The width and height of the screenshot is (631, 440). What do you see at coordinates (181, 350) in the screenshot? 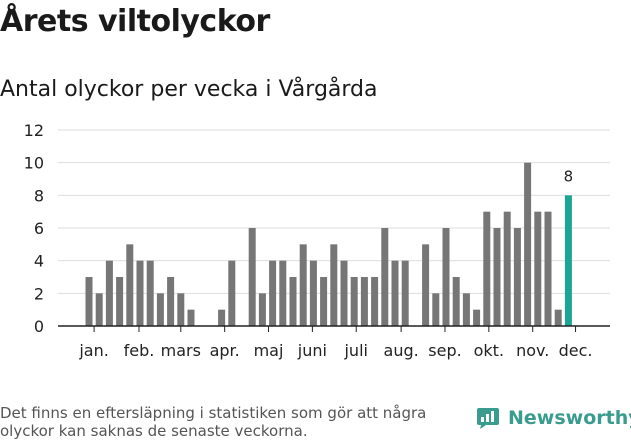
I see `x-tick-label: mars` at bounding box center [181, 350].